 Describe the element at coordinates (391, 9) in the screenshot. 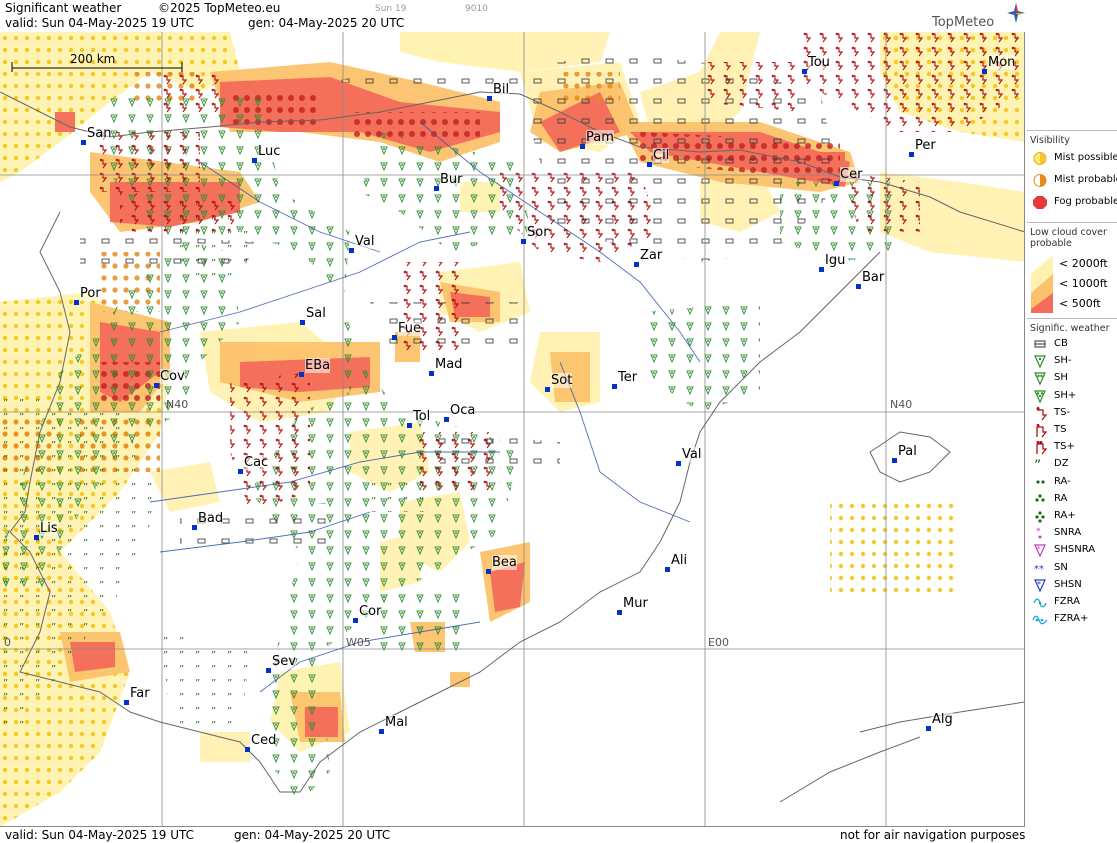

I see `sun-label: Sun 19` at that location.